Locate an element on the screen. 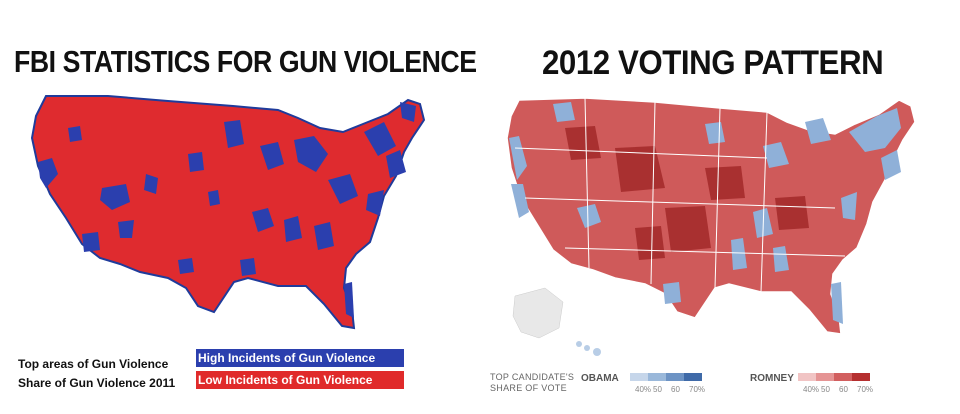 This screenshot has width=960, height=414. obama-tick-2: 50 is located at coordinates (657, 389).